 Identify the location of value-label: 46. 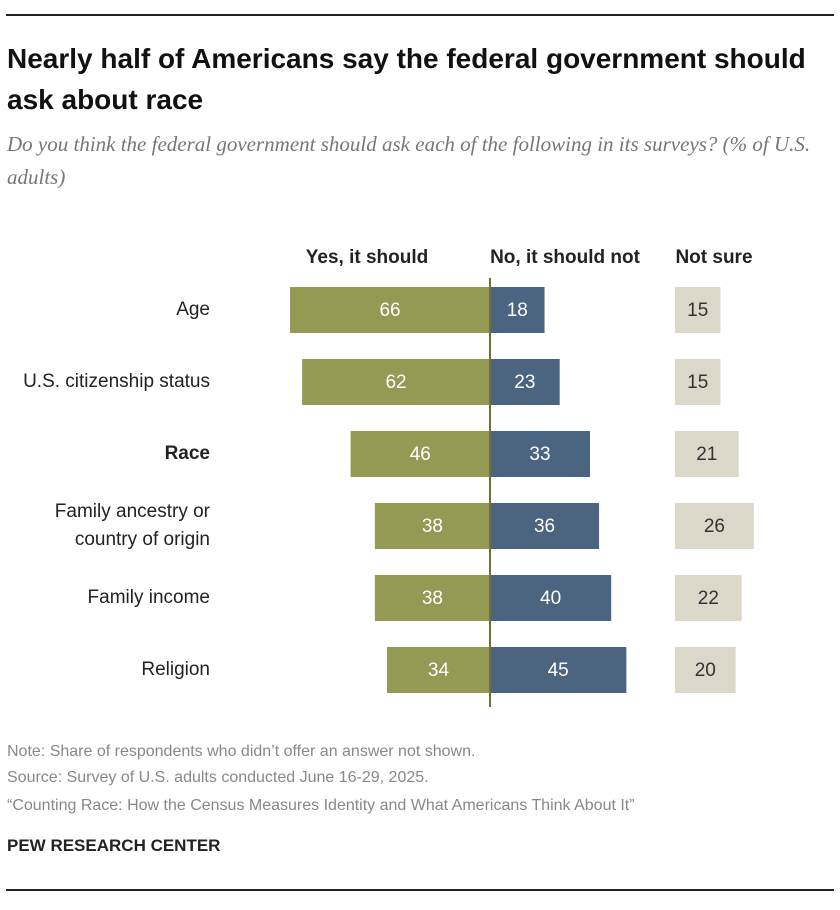
(420, 454).